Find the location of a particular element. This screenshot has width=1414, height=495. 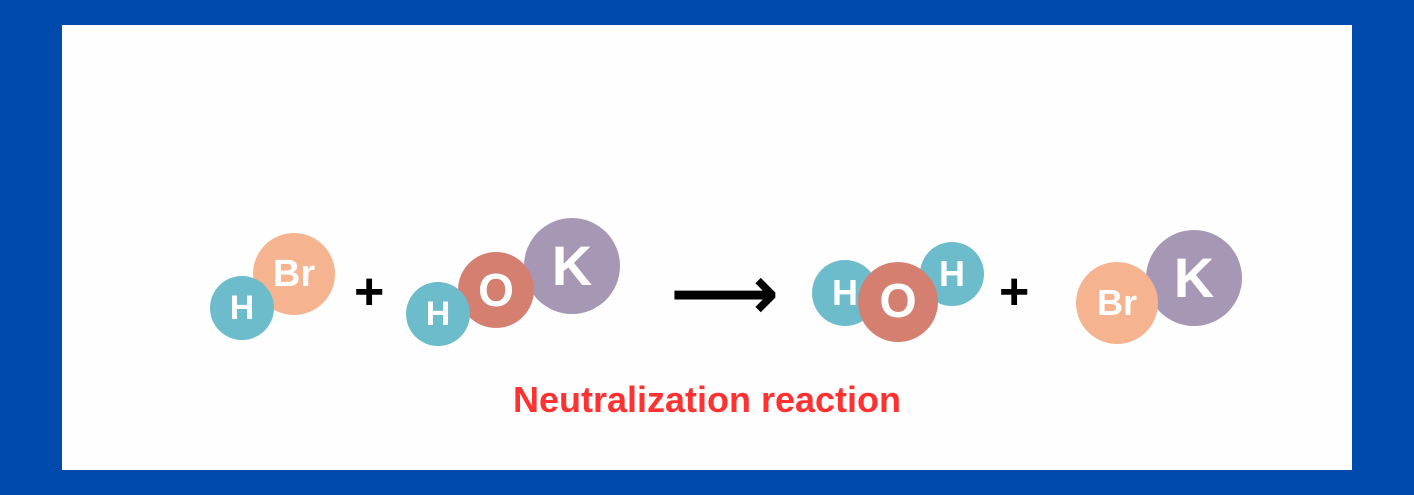

product-2-potassium-atom: K is located at coordinates (1194, 278).